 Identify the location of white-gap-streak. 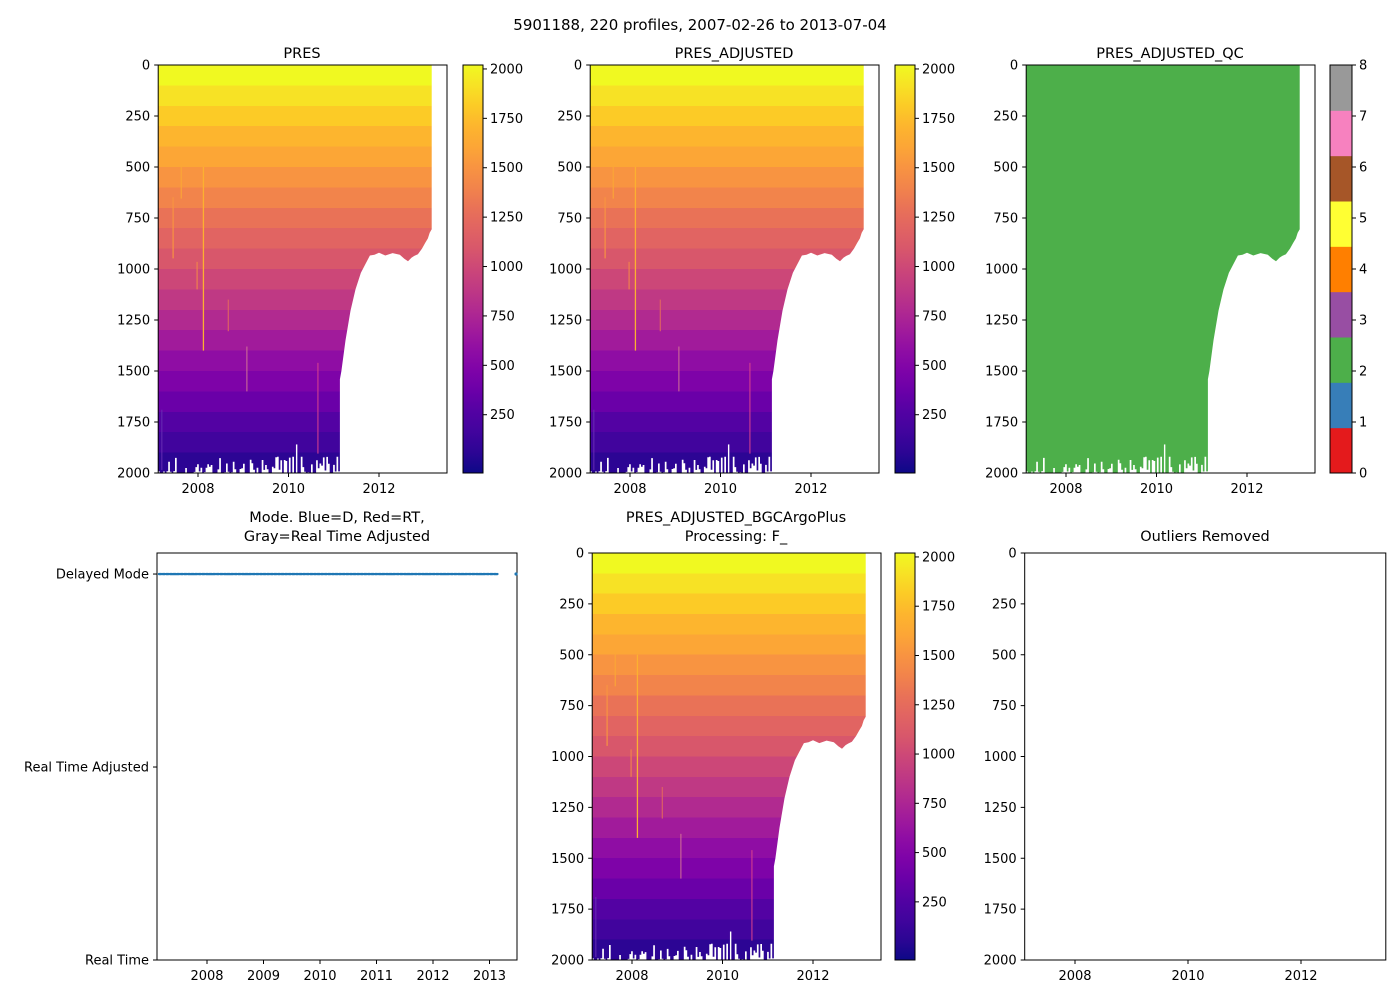
(730, 945).